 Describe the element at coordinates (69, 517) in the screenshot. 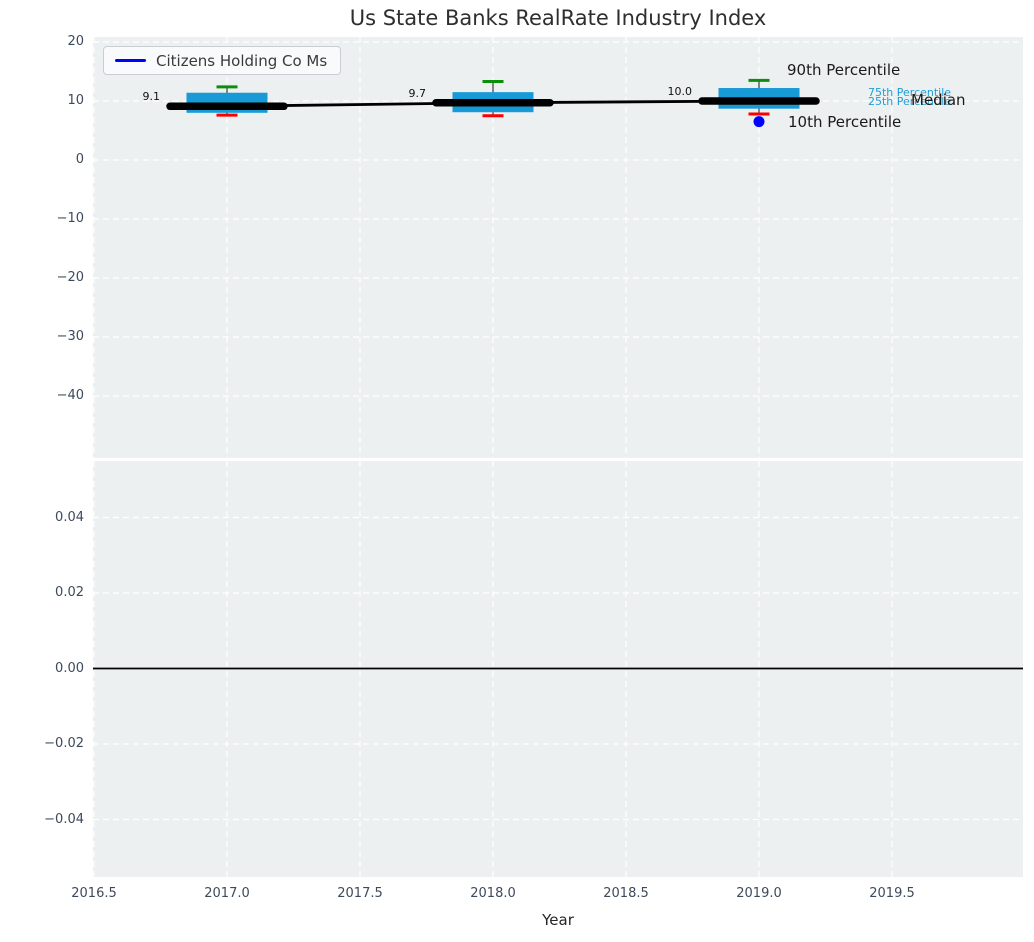

I see `bottom-y-tick: 0.04` at that location.